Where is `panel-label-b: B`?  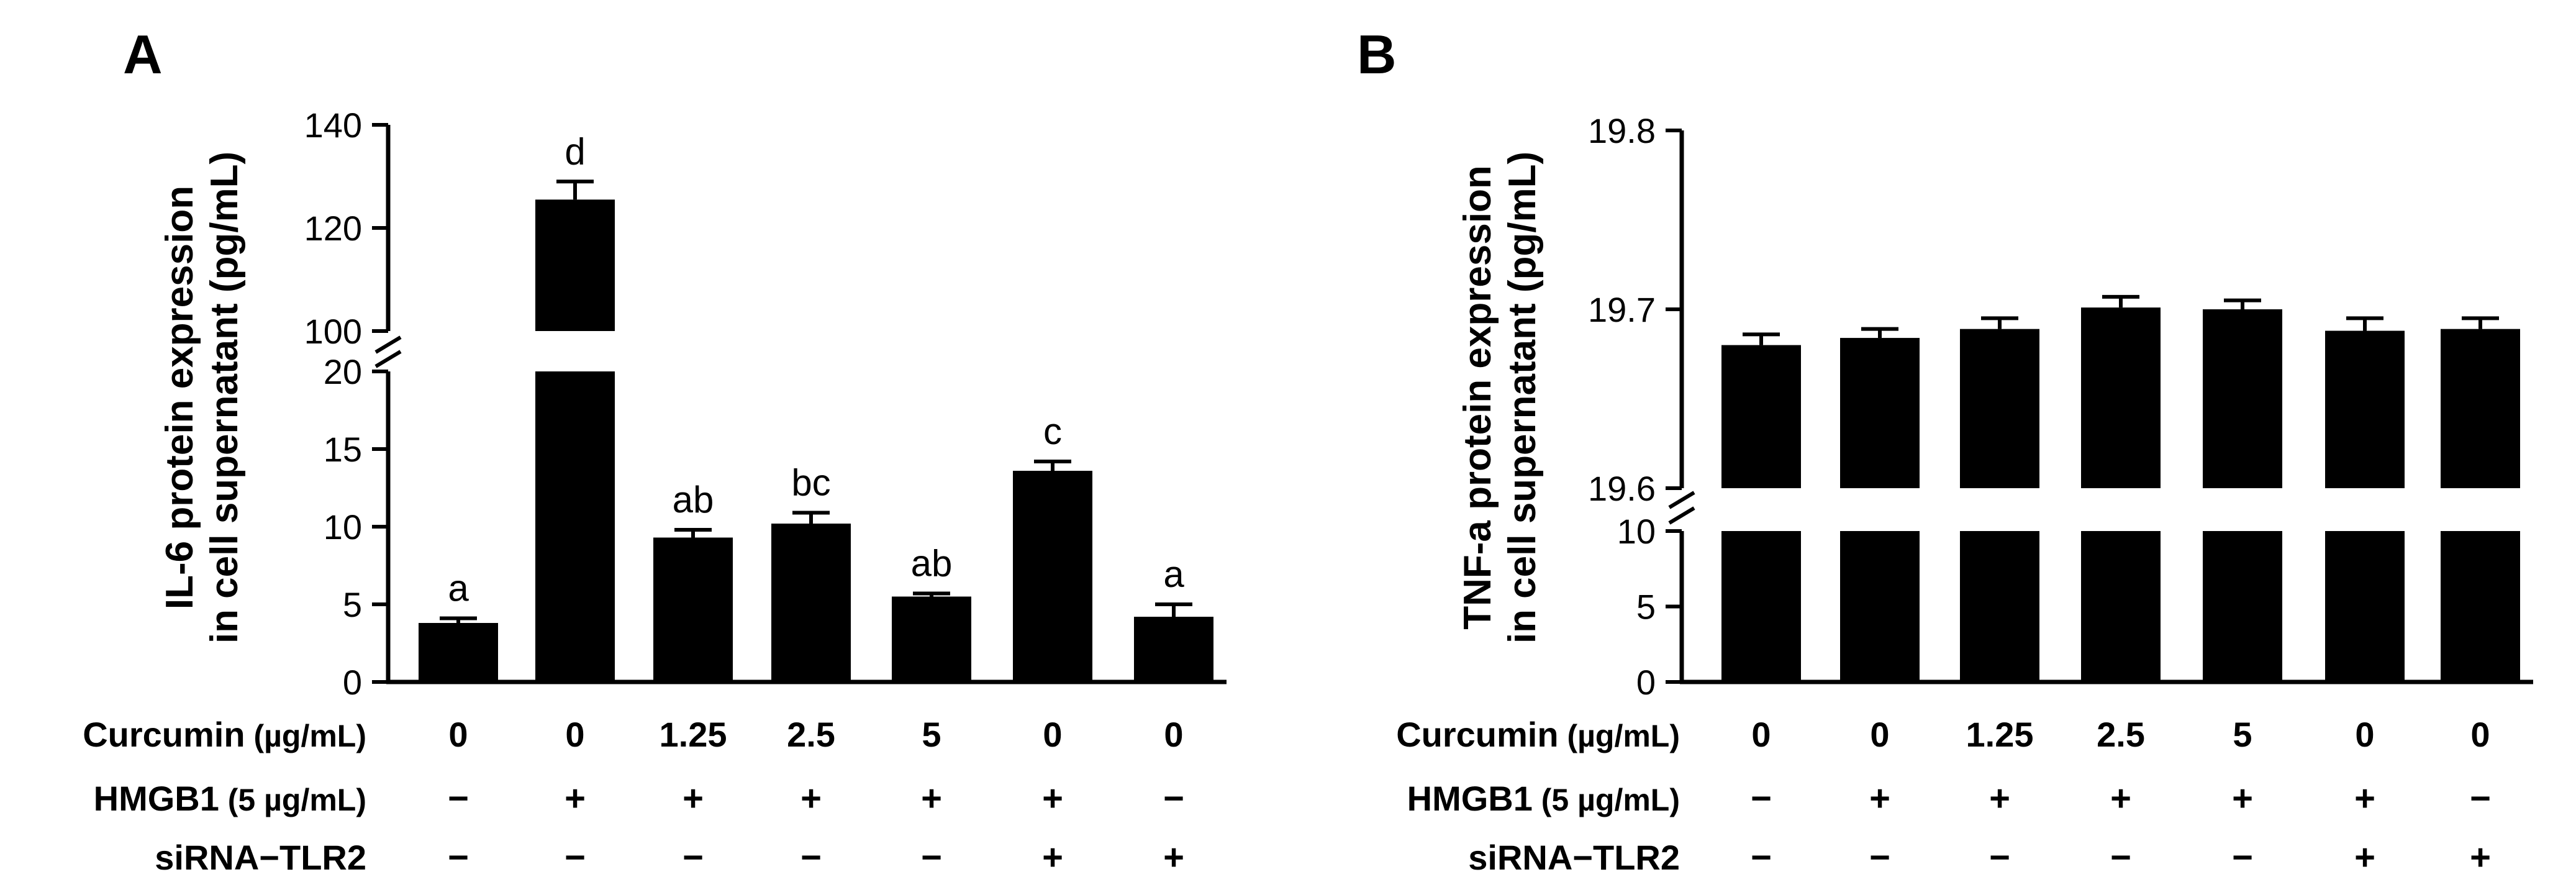 panel-label-b: B is located at coordinates (1377, 54).